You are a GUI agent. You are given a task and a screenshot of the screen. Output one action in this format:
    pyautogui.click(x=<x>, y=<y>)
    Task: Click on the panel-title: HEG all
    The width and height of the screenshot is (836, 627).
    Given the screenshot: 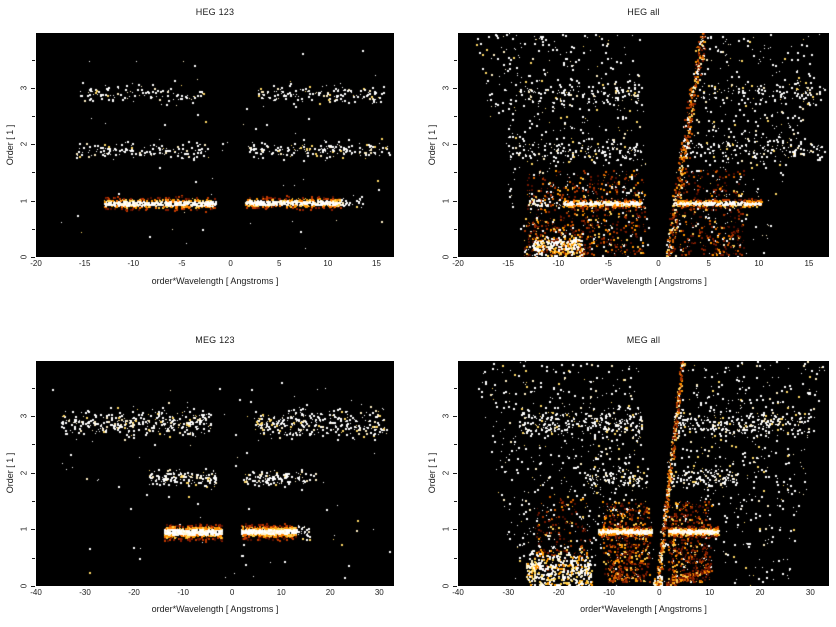 What is the action you would take?
    pyautogui.click(x=643, y=12)
    